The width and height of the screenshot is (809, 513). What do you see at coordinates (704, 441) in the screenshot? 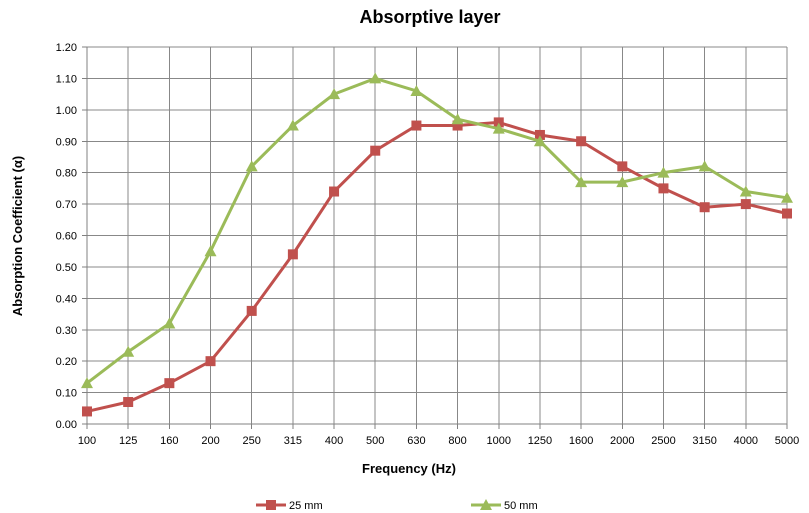
I see `x-tick-label: 3150` at bounding box center [704, 441].